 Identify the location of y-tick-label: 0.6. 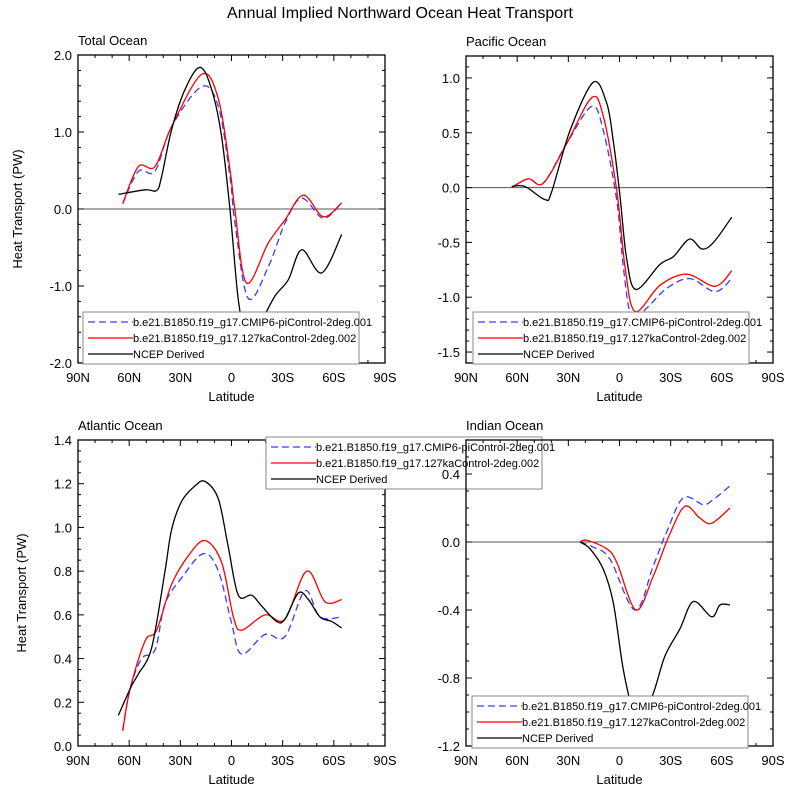
(63, 615).